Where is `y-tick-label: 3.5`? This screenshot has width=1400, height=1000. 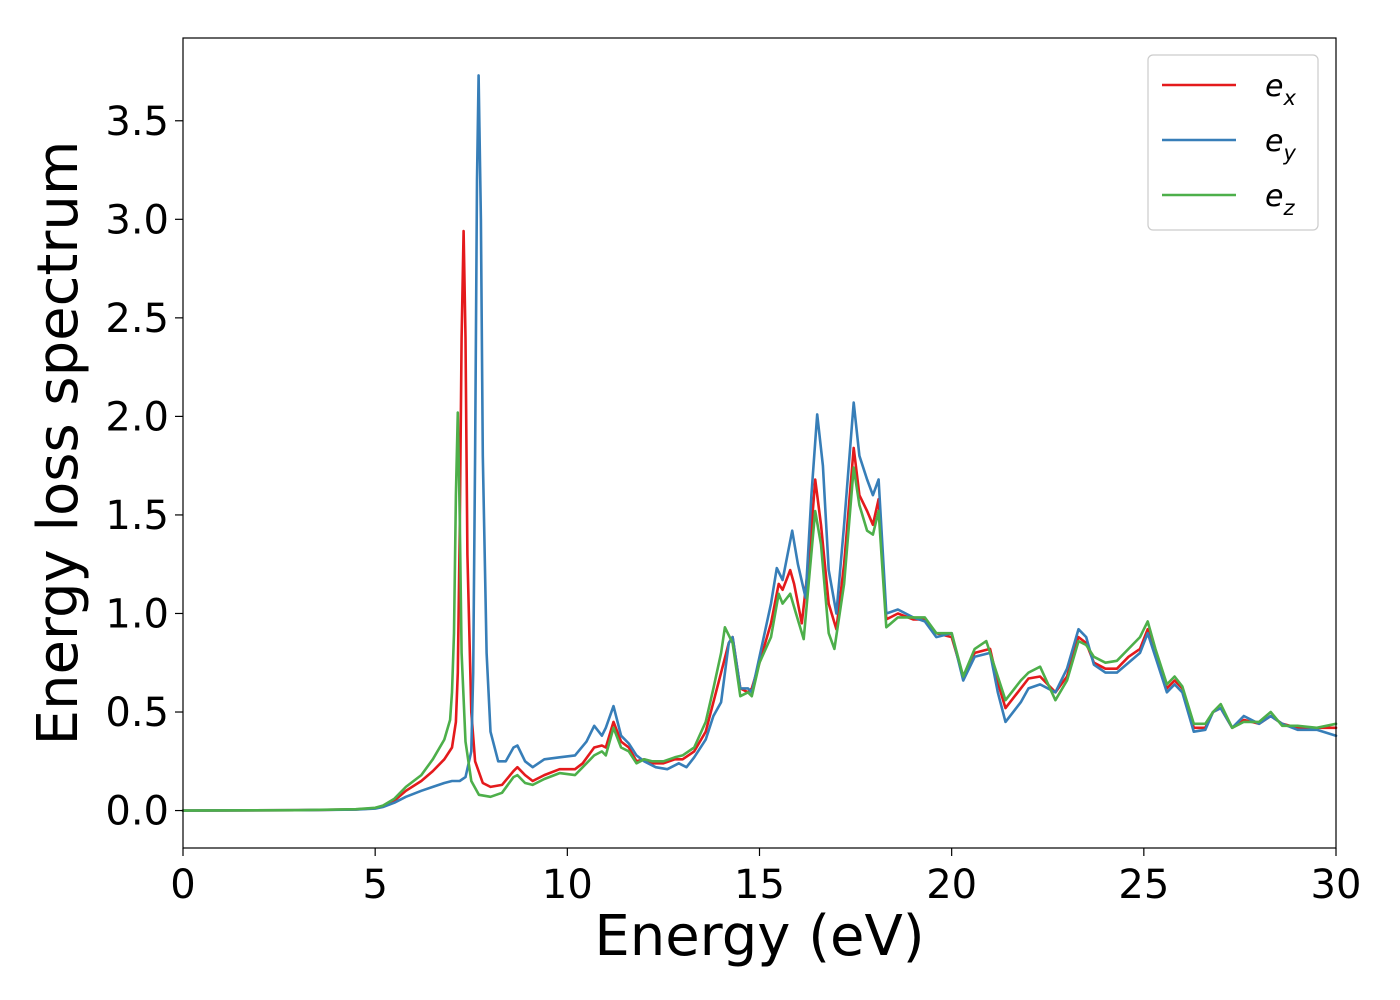
y-tick-label: 3.5 is located at coordinates (137, 122).